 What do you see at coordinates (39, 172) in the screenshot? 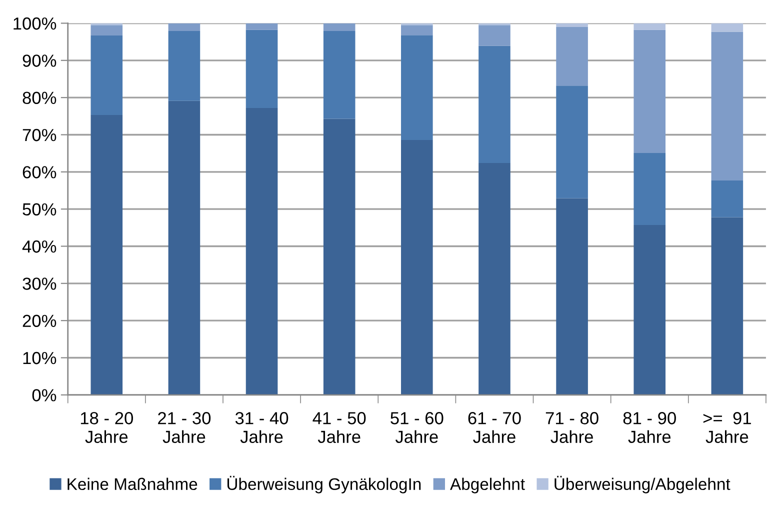
I see `y-tick-label: 60%` at bounding box center [39, 172].